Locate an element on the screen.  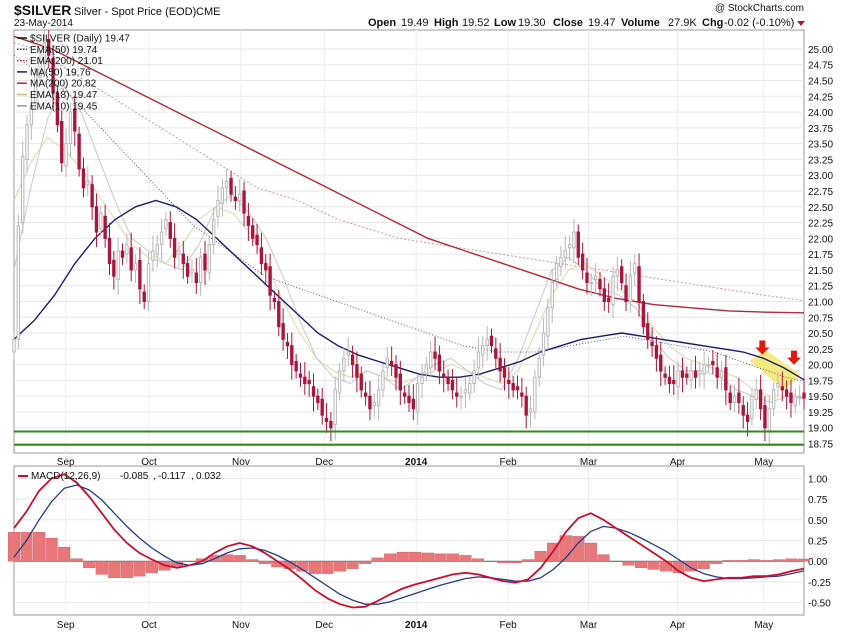
month-labels-macd: Sep Oct Nov Dec 2014 Feb Mar Apr May is located at coordinates (415, 625).